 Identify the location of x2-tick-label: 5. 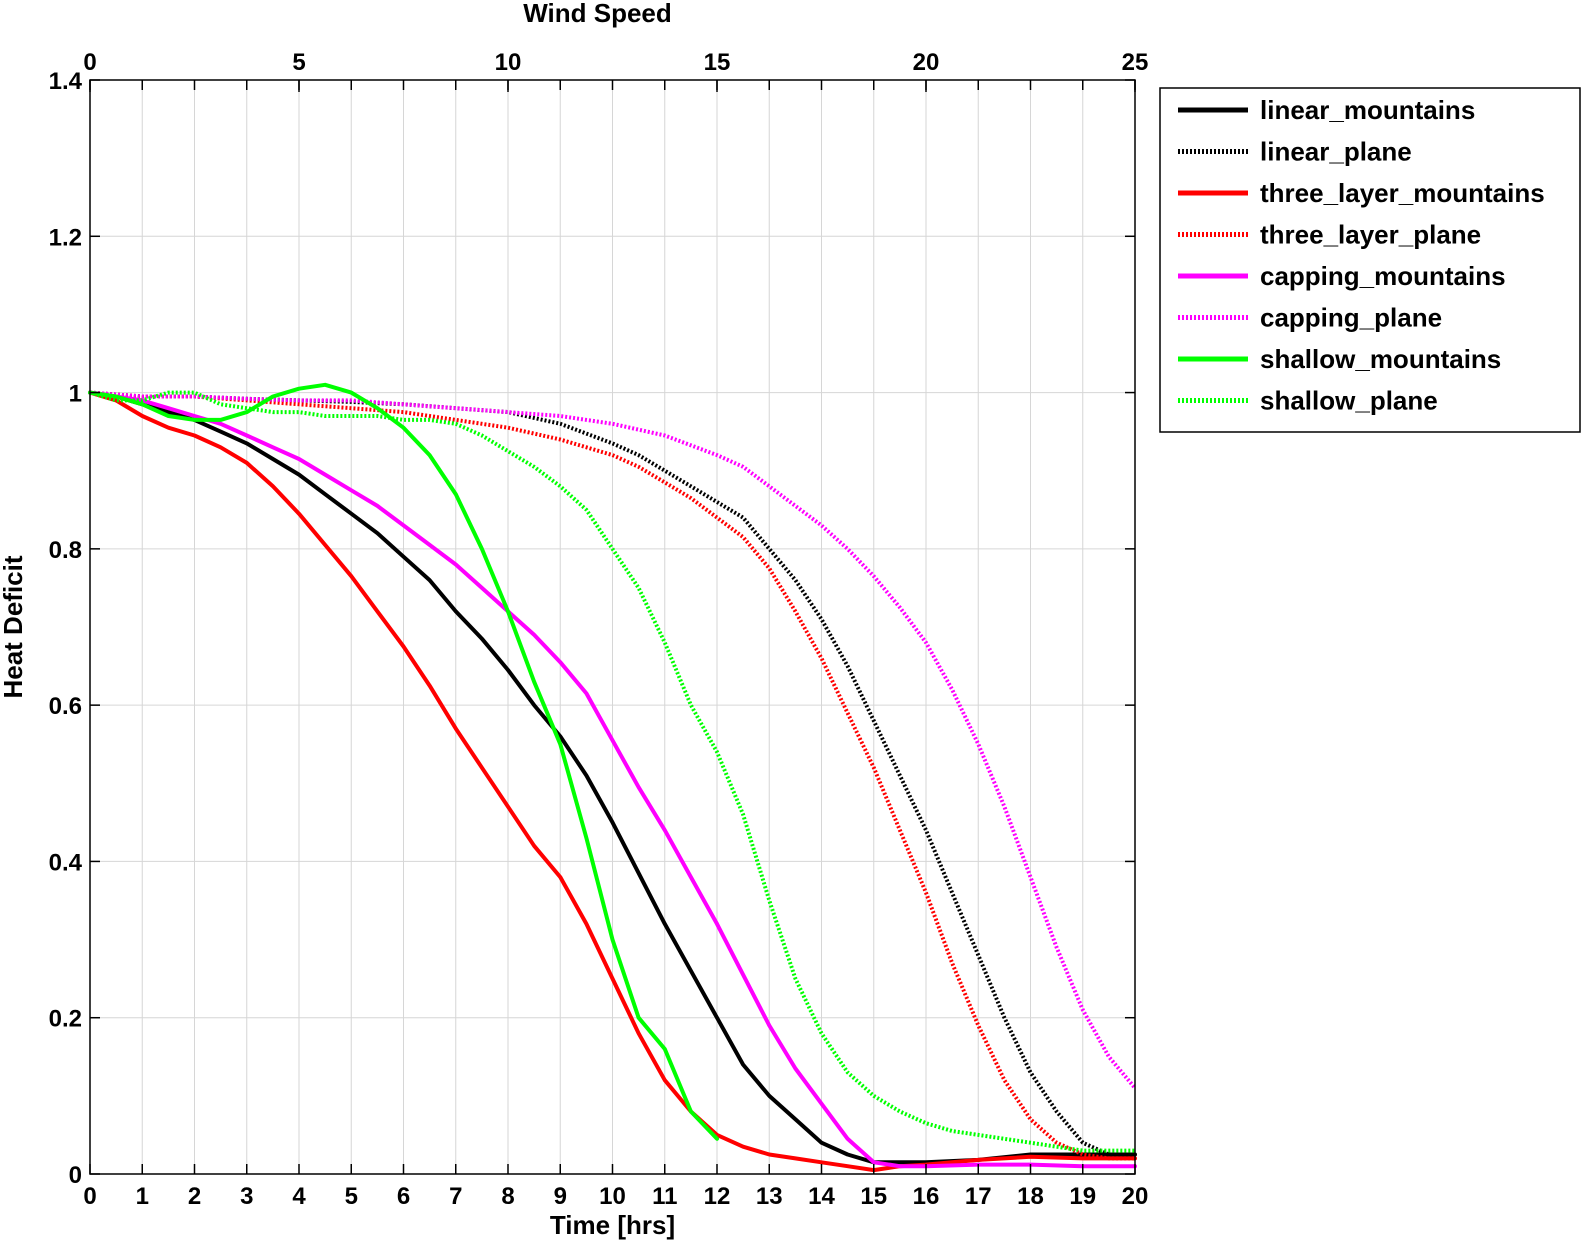
(298, 62).